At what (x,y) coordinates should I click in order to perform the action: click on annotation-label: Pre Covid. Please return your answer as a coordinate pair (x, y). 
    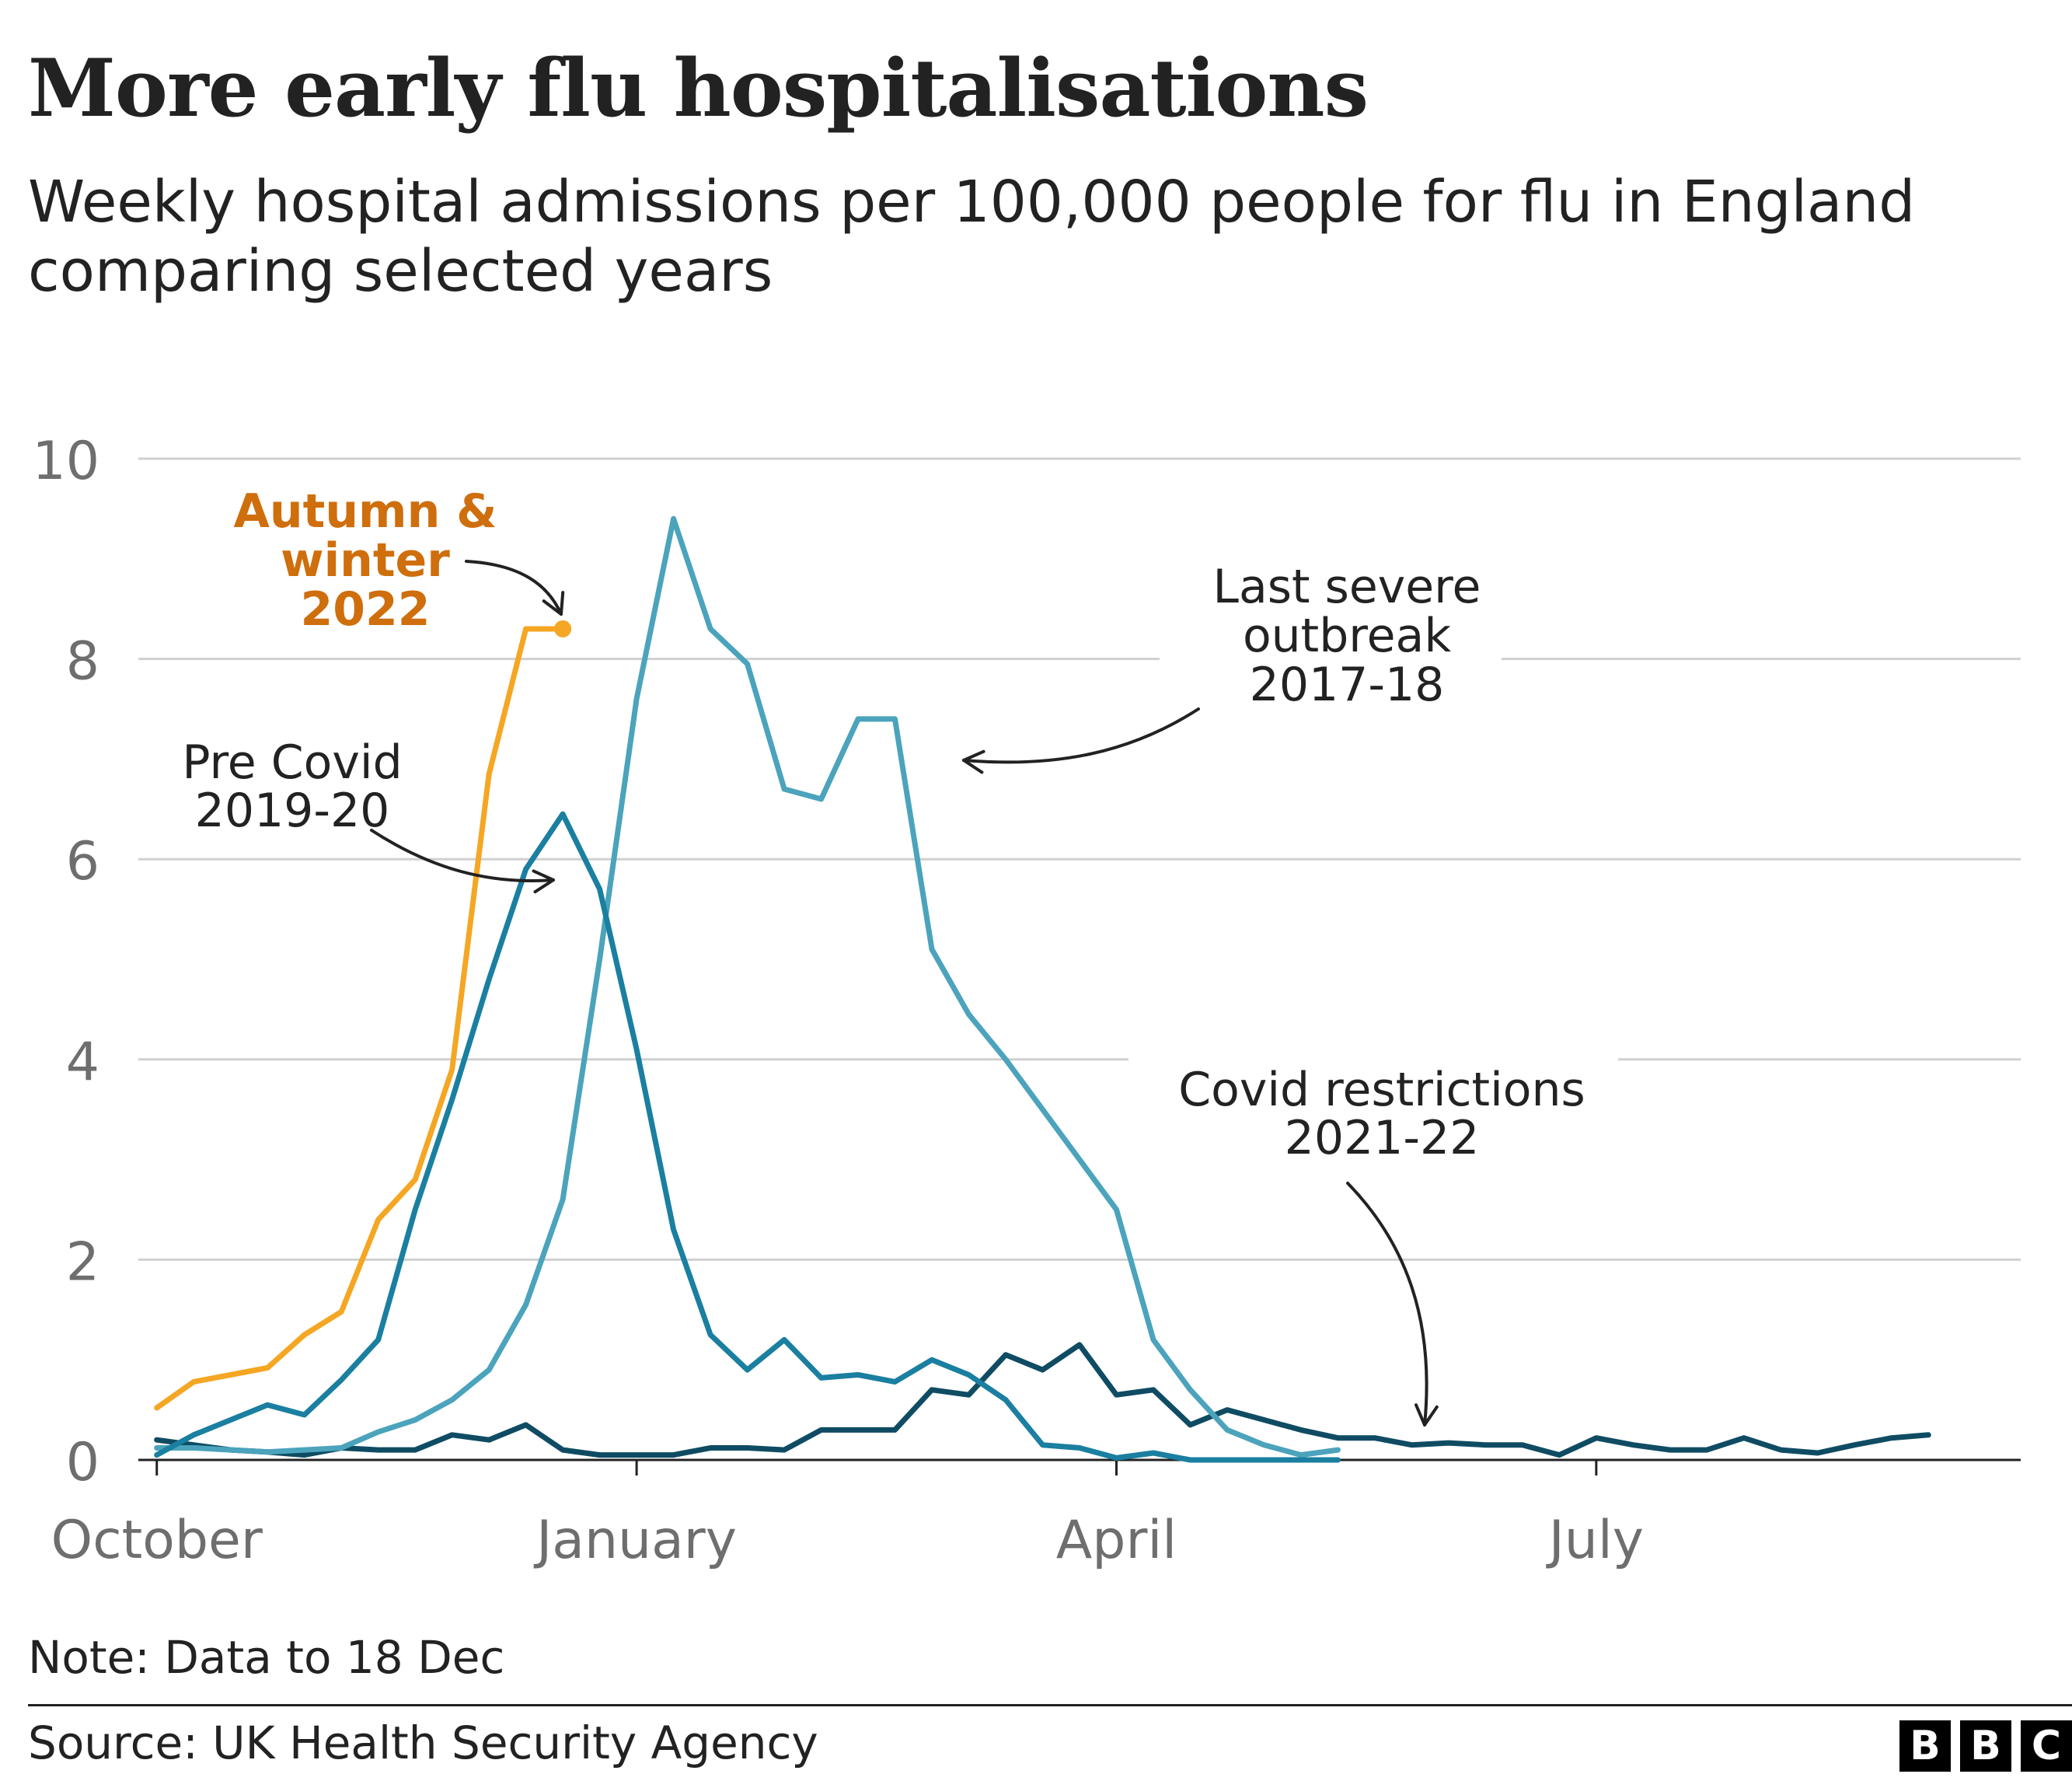
    Looking at the image, I should click on (292, 762).